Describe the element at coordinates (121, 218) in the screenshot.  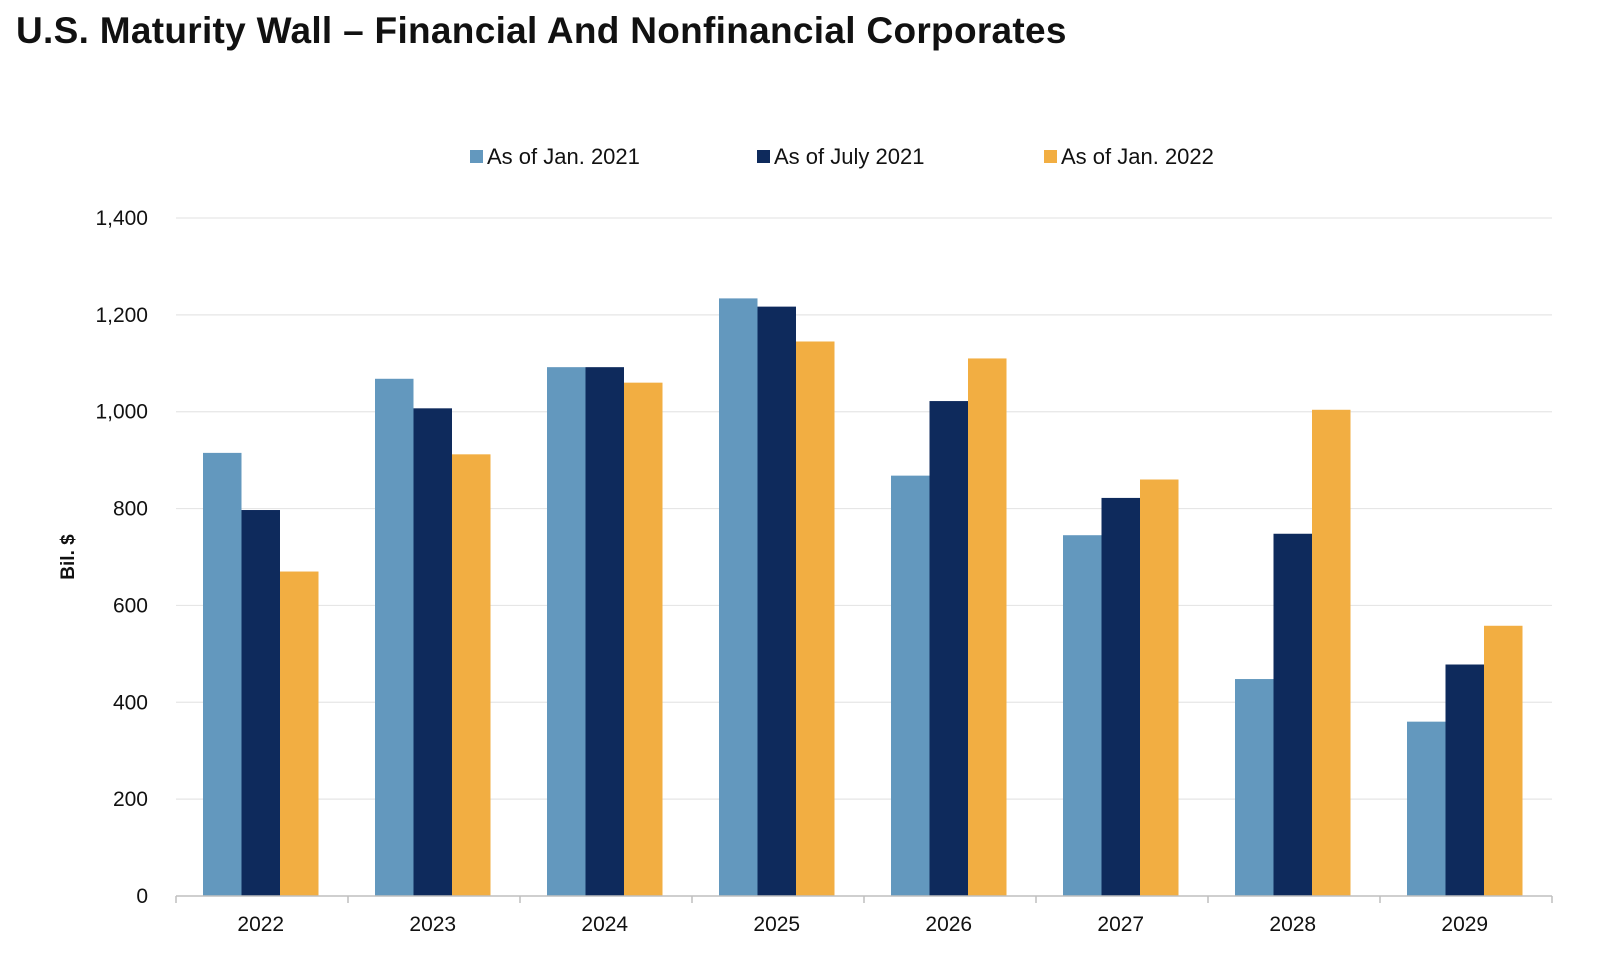
I see `y-tick-label: 1,400` at that location.